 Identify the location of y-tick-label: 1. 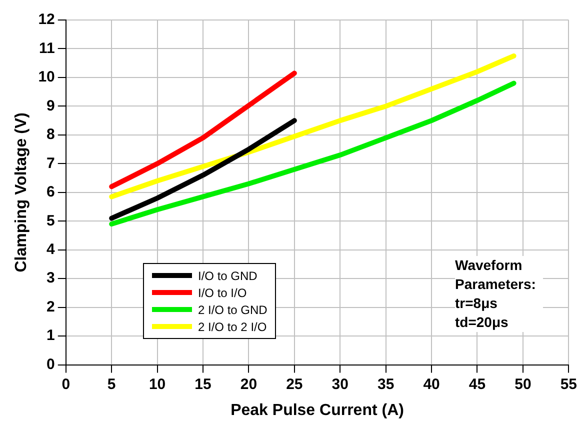
(50, 335).